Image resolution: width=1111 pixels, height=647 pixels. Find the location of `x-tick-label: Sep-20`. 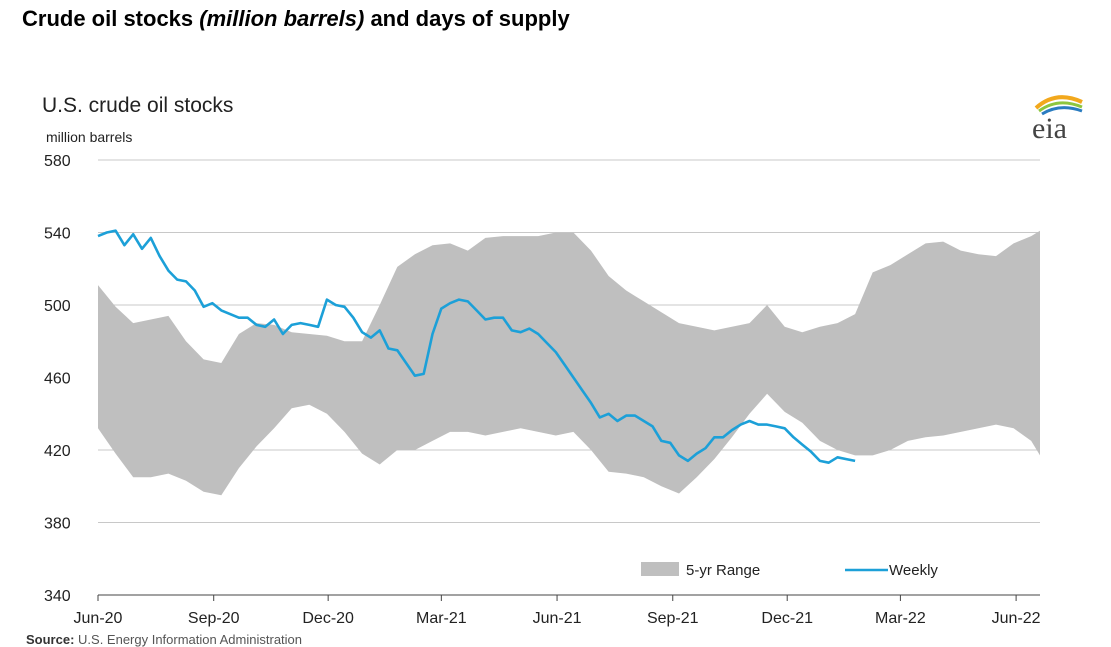

x-tick-label: Sep-20 is located at coordinates (214, 618).